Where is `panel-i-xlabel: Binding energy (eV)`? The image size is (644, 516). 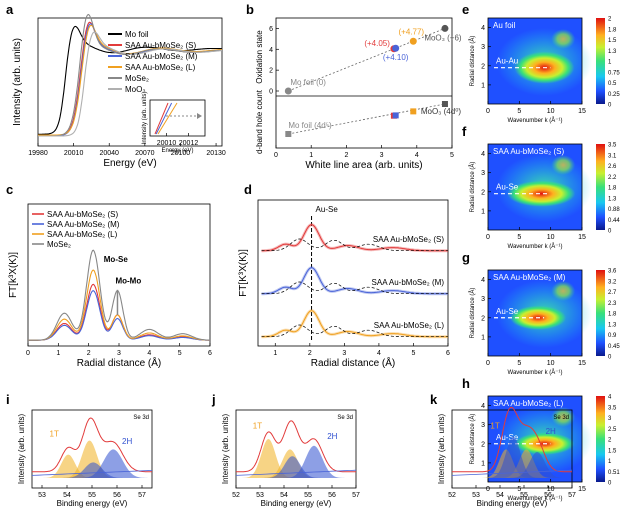
panel-i-xlabel: Binding energy (eV) is located at coordinates (92, 503).